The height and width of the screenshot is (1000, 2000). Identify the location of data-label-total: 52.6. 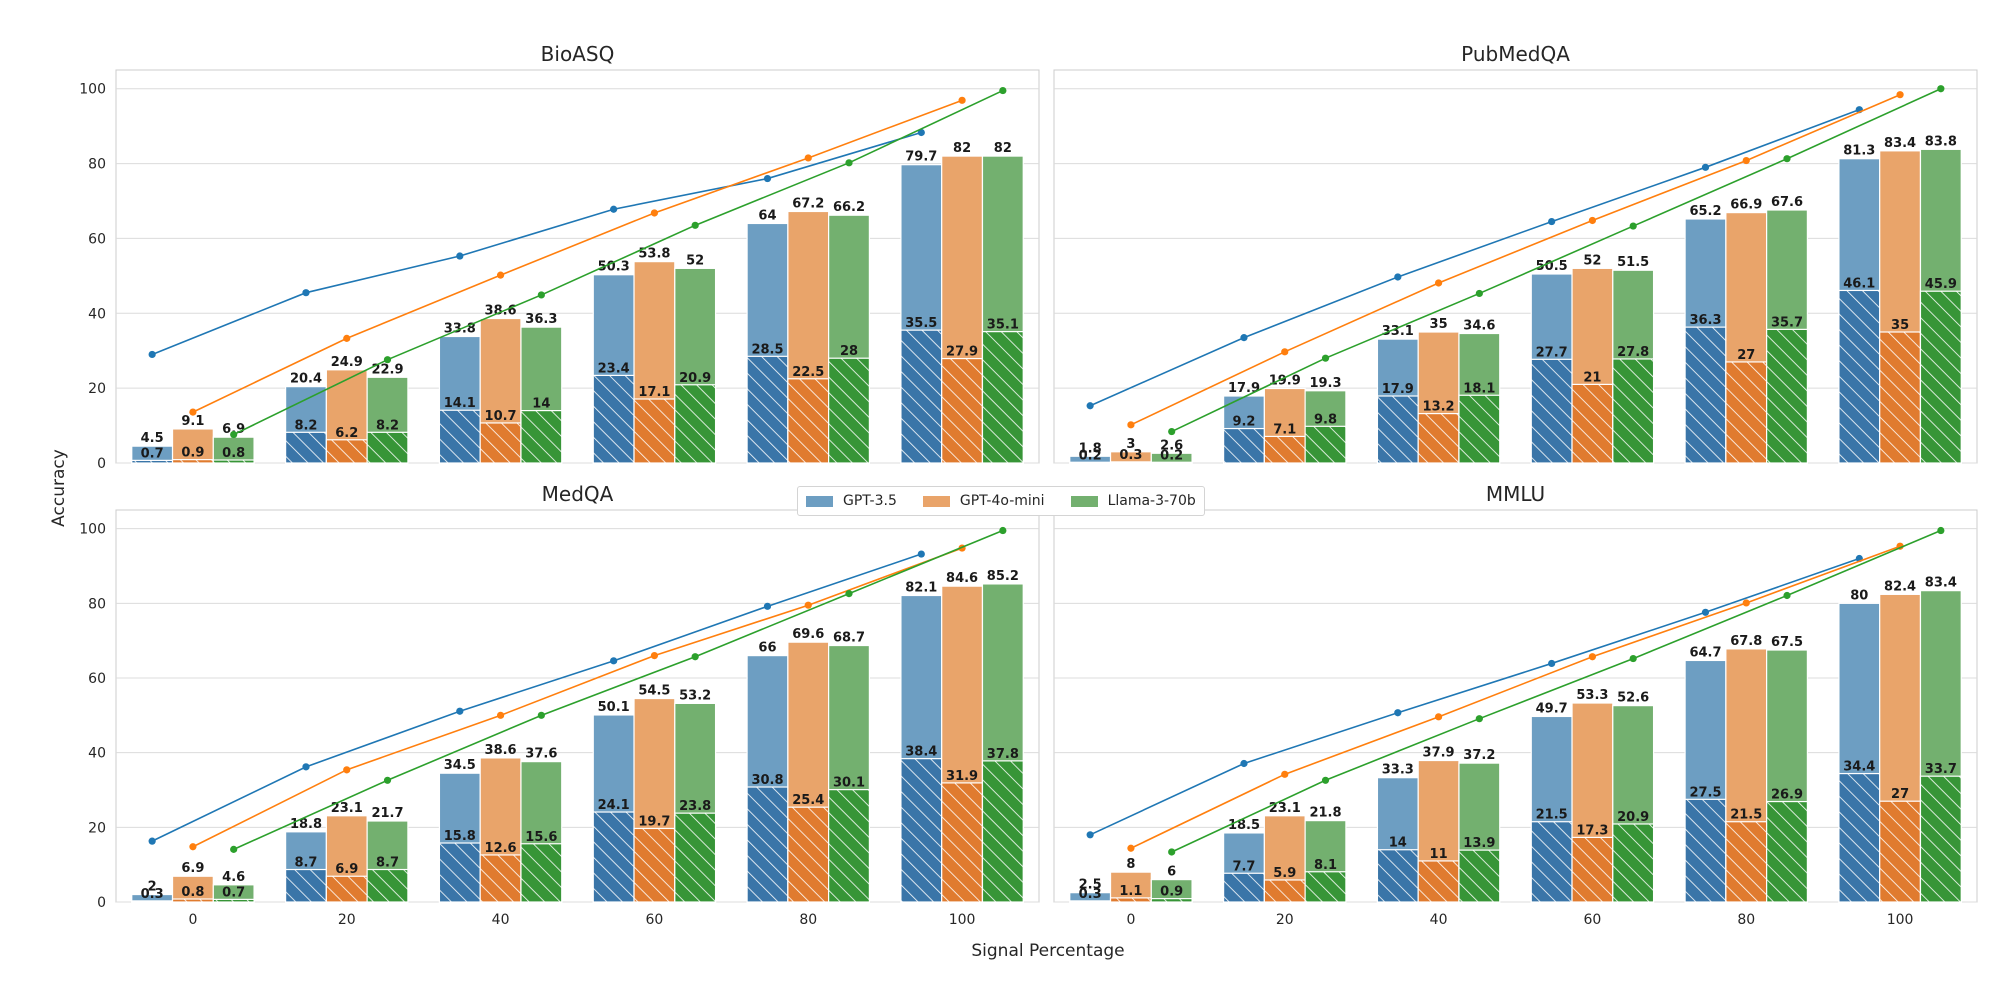
(1633, 698).